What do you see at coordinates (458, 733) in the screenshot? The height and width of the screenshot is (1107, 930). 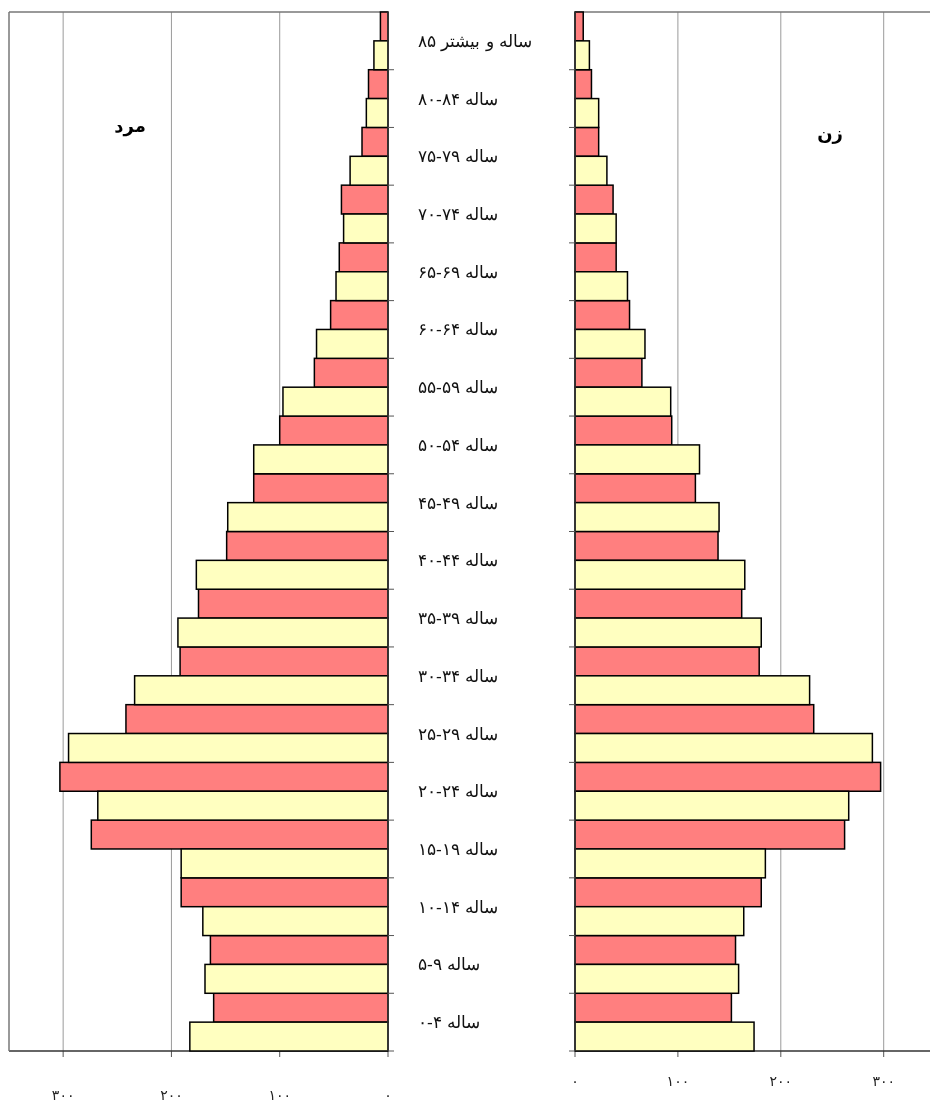 I see `y-tick-label: ۲۵-۲۹ ساله` at bounding box center [458, 733].